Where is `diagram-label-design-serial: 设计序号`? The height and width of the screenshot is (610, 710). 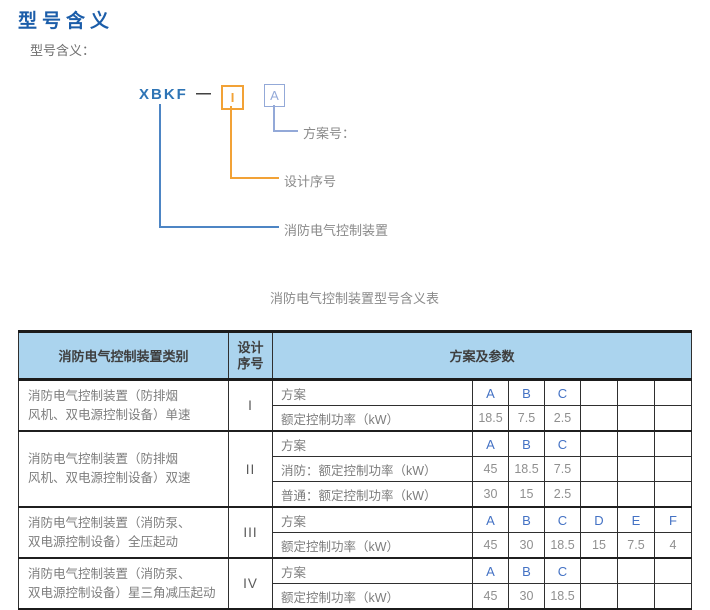
diagram-label-design-serial: 设计序号 is located at coordinates (310, 181).